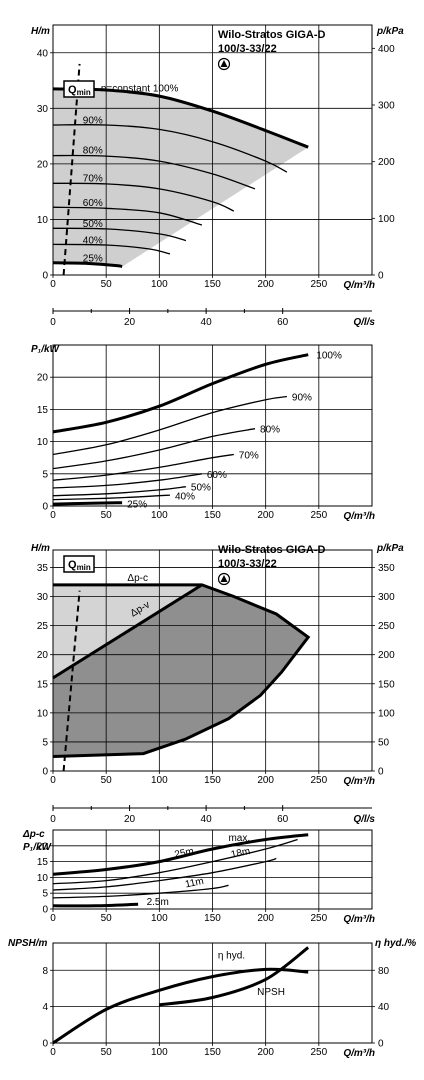  Describe the element at coordinates (329, 356) in the screenshot. I see `series-label-0: 100%` at that location.